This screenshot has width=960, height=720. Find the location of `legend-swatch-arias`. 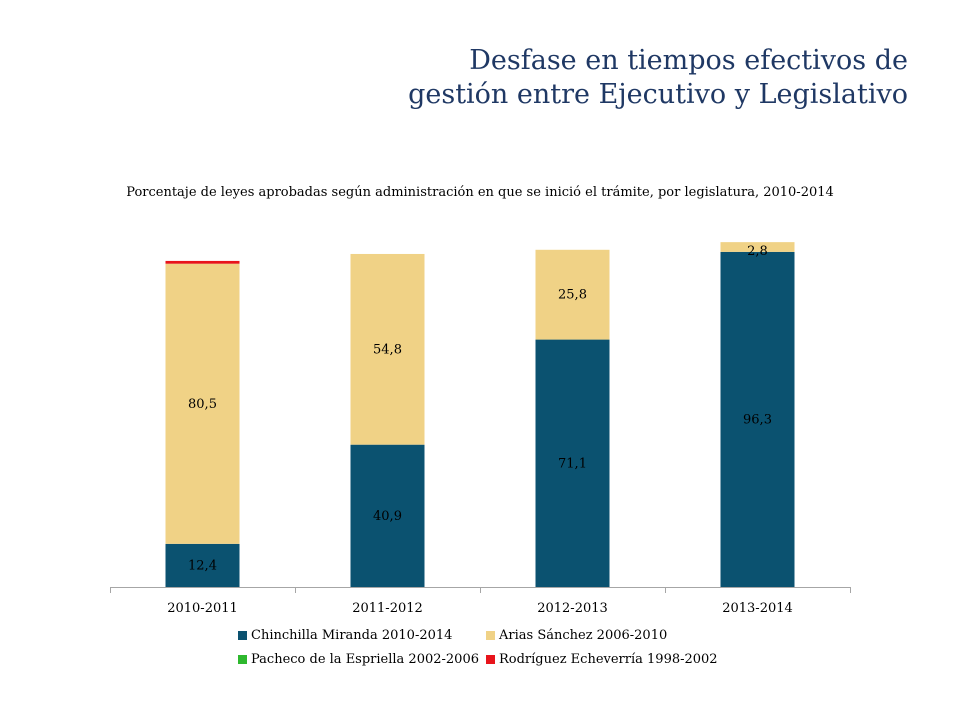

legend-swatch-arias is located at coordinates (490, 635).